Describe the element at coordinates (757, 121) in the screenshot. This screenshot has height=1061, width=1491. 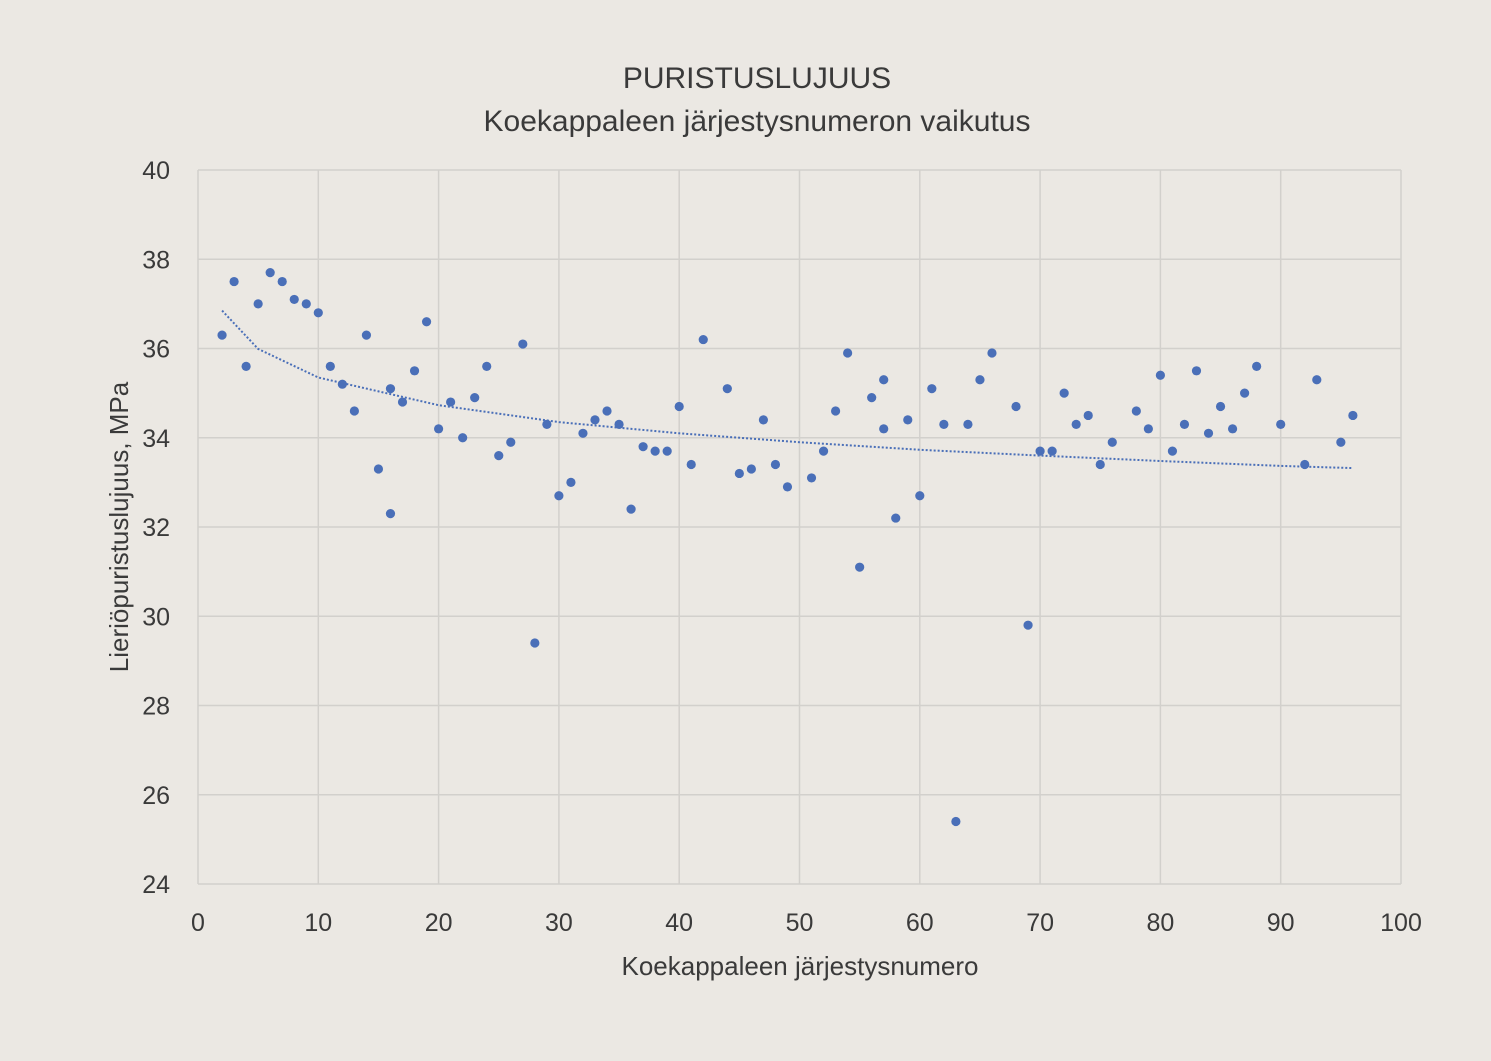
I see `chart-subtitle: Koekappaleen järjestysnumeron vaikutus` at that location.